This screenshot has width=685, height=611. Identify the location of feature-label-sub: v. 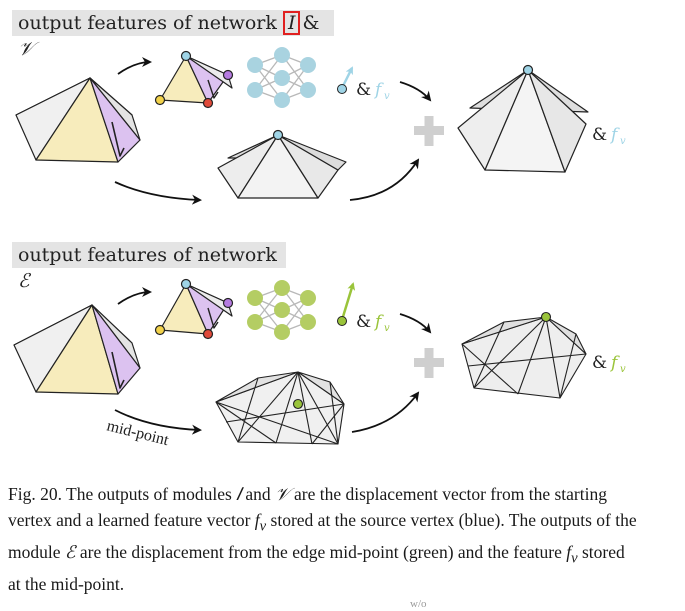
(387, 96).